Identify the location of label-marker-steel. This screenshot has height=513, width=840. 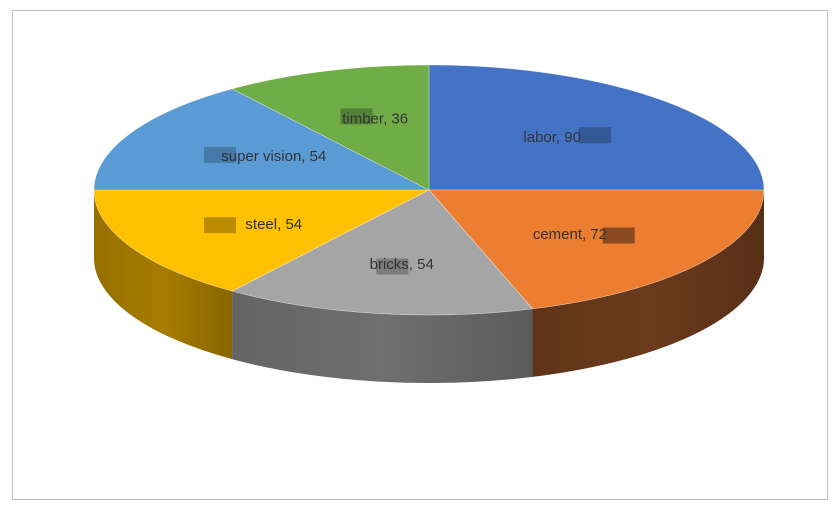
(220, 225).